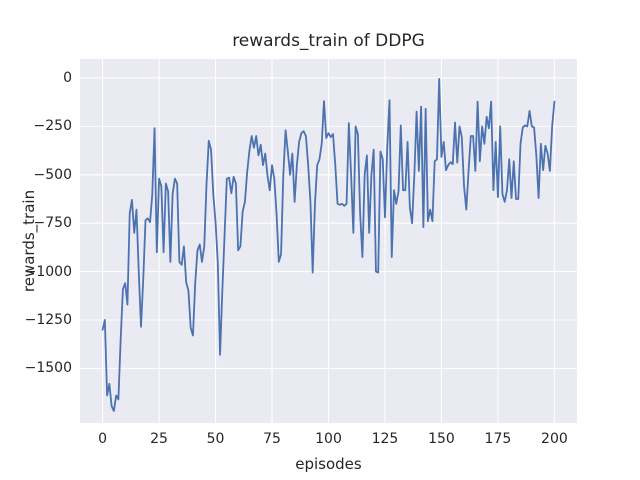 This screenshot has height=480, width=640. What do you see at coordinates (52, 174) in the screenshot?
I see `y-tick-label: −500` at bounding box center [52, 174].